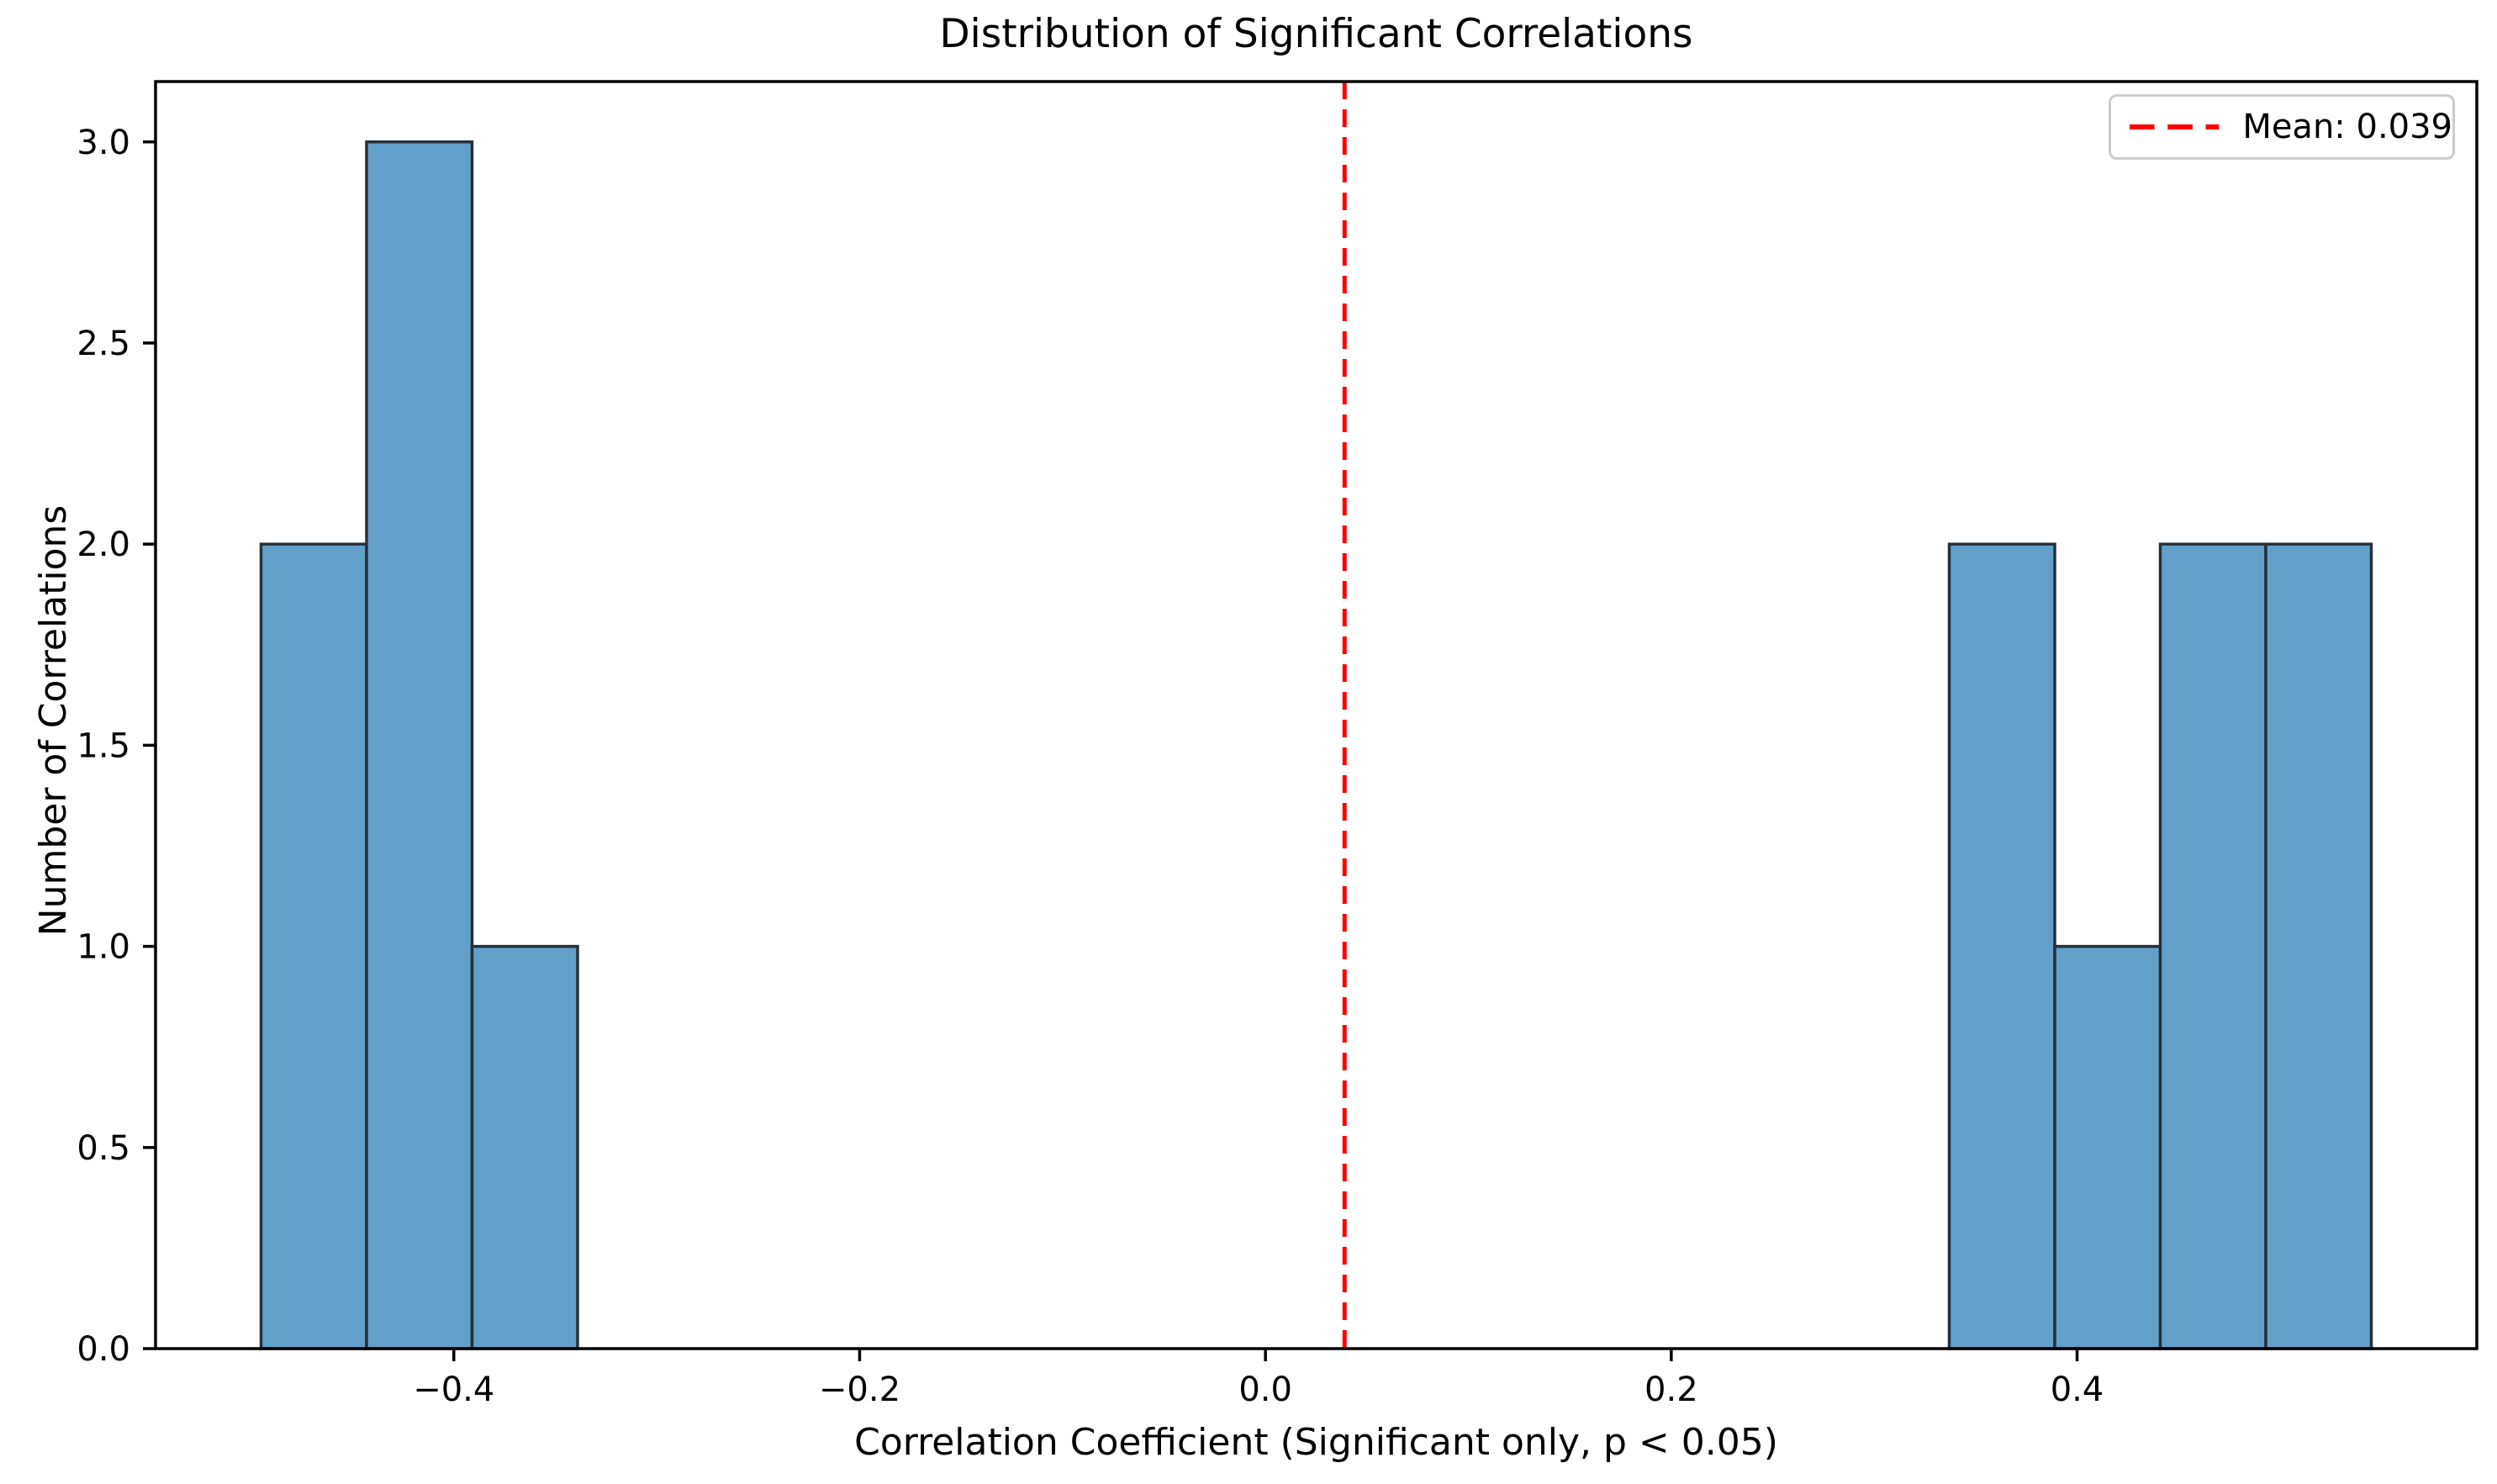 Image resolution: width=2497 pixels, height=1484 pixels. What do you see at coordinates (103, 544) in the screenshot?
I see `y-tick-label: 2.0` at bounding box center [103, 544].